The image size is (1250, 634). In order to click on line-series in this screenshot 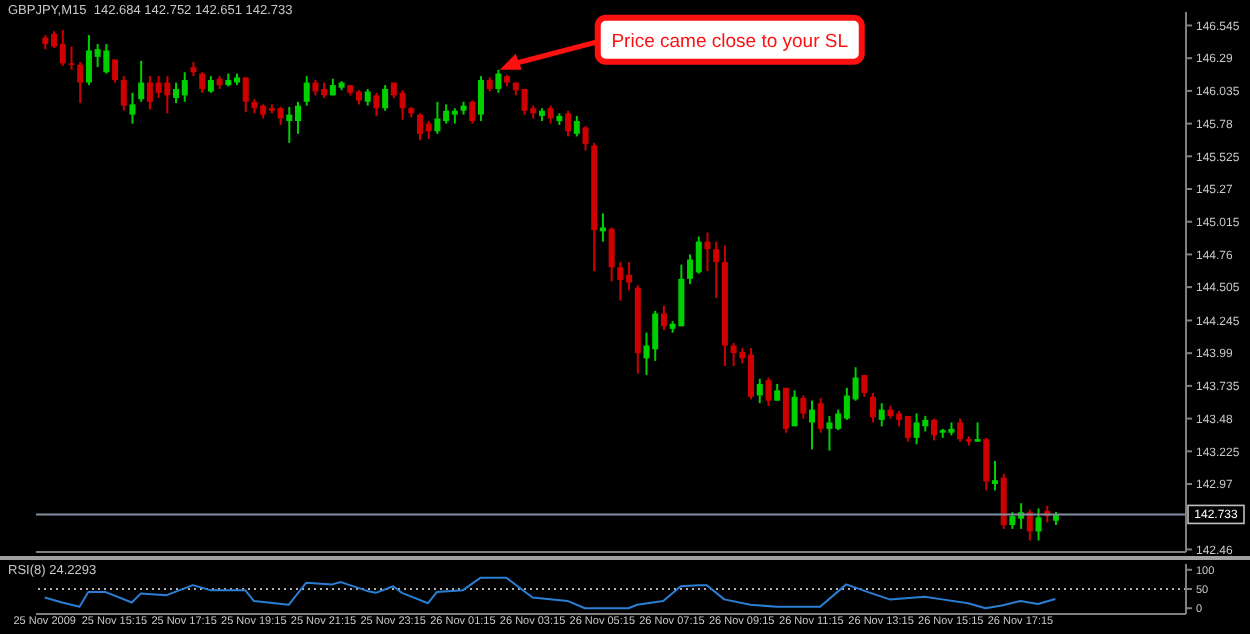, I will do `click(550, 593)`.